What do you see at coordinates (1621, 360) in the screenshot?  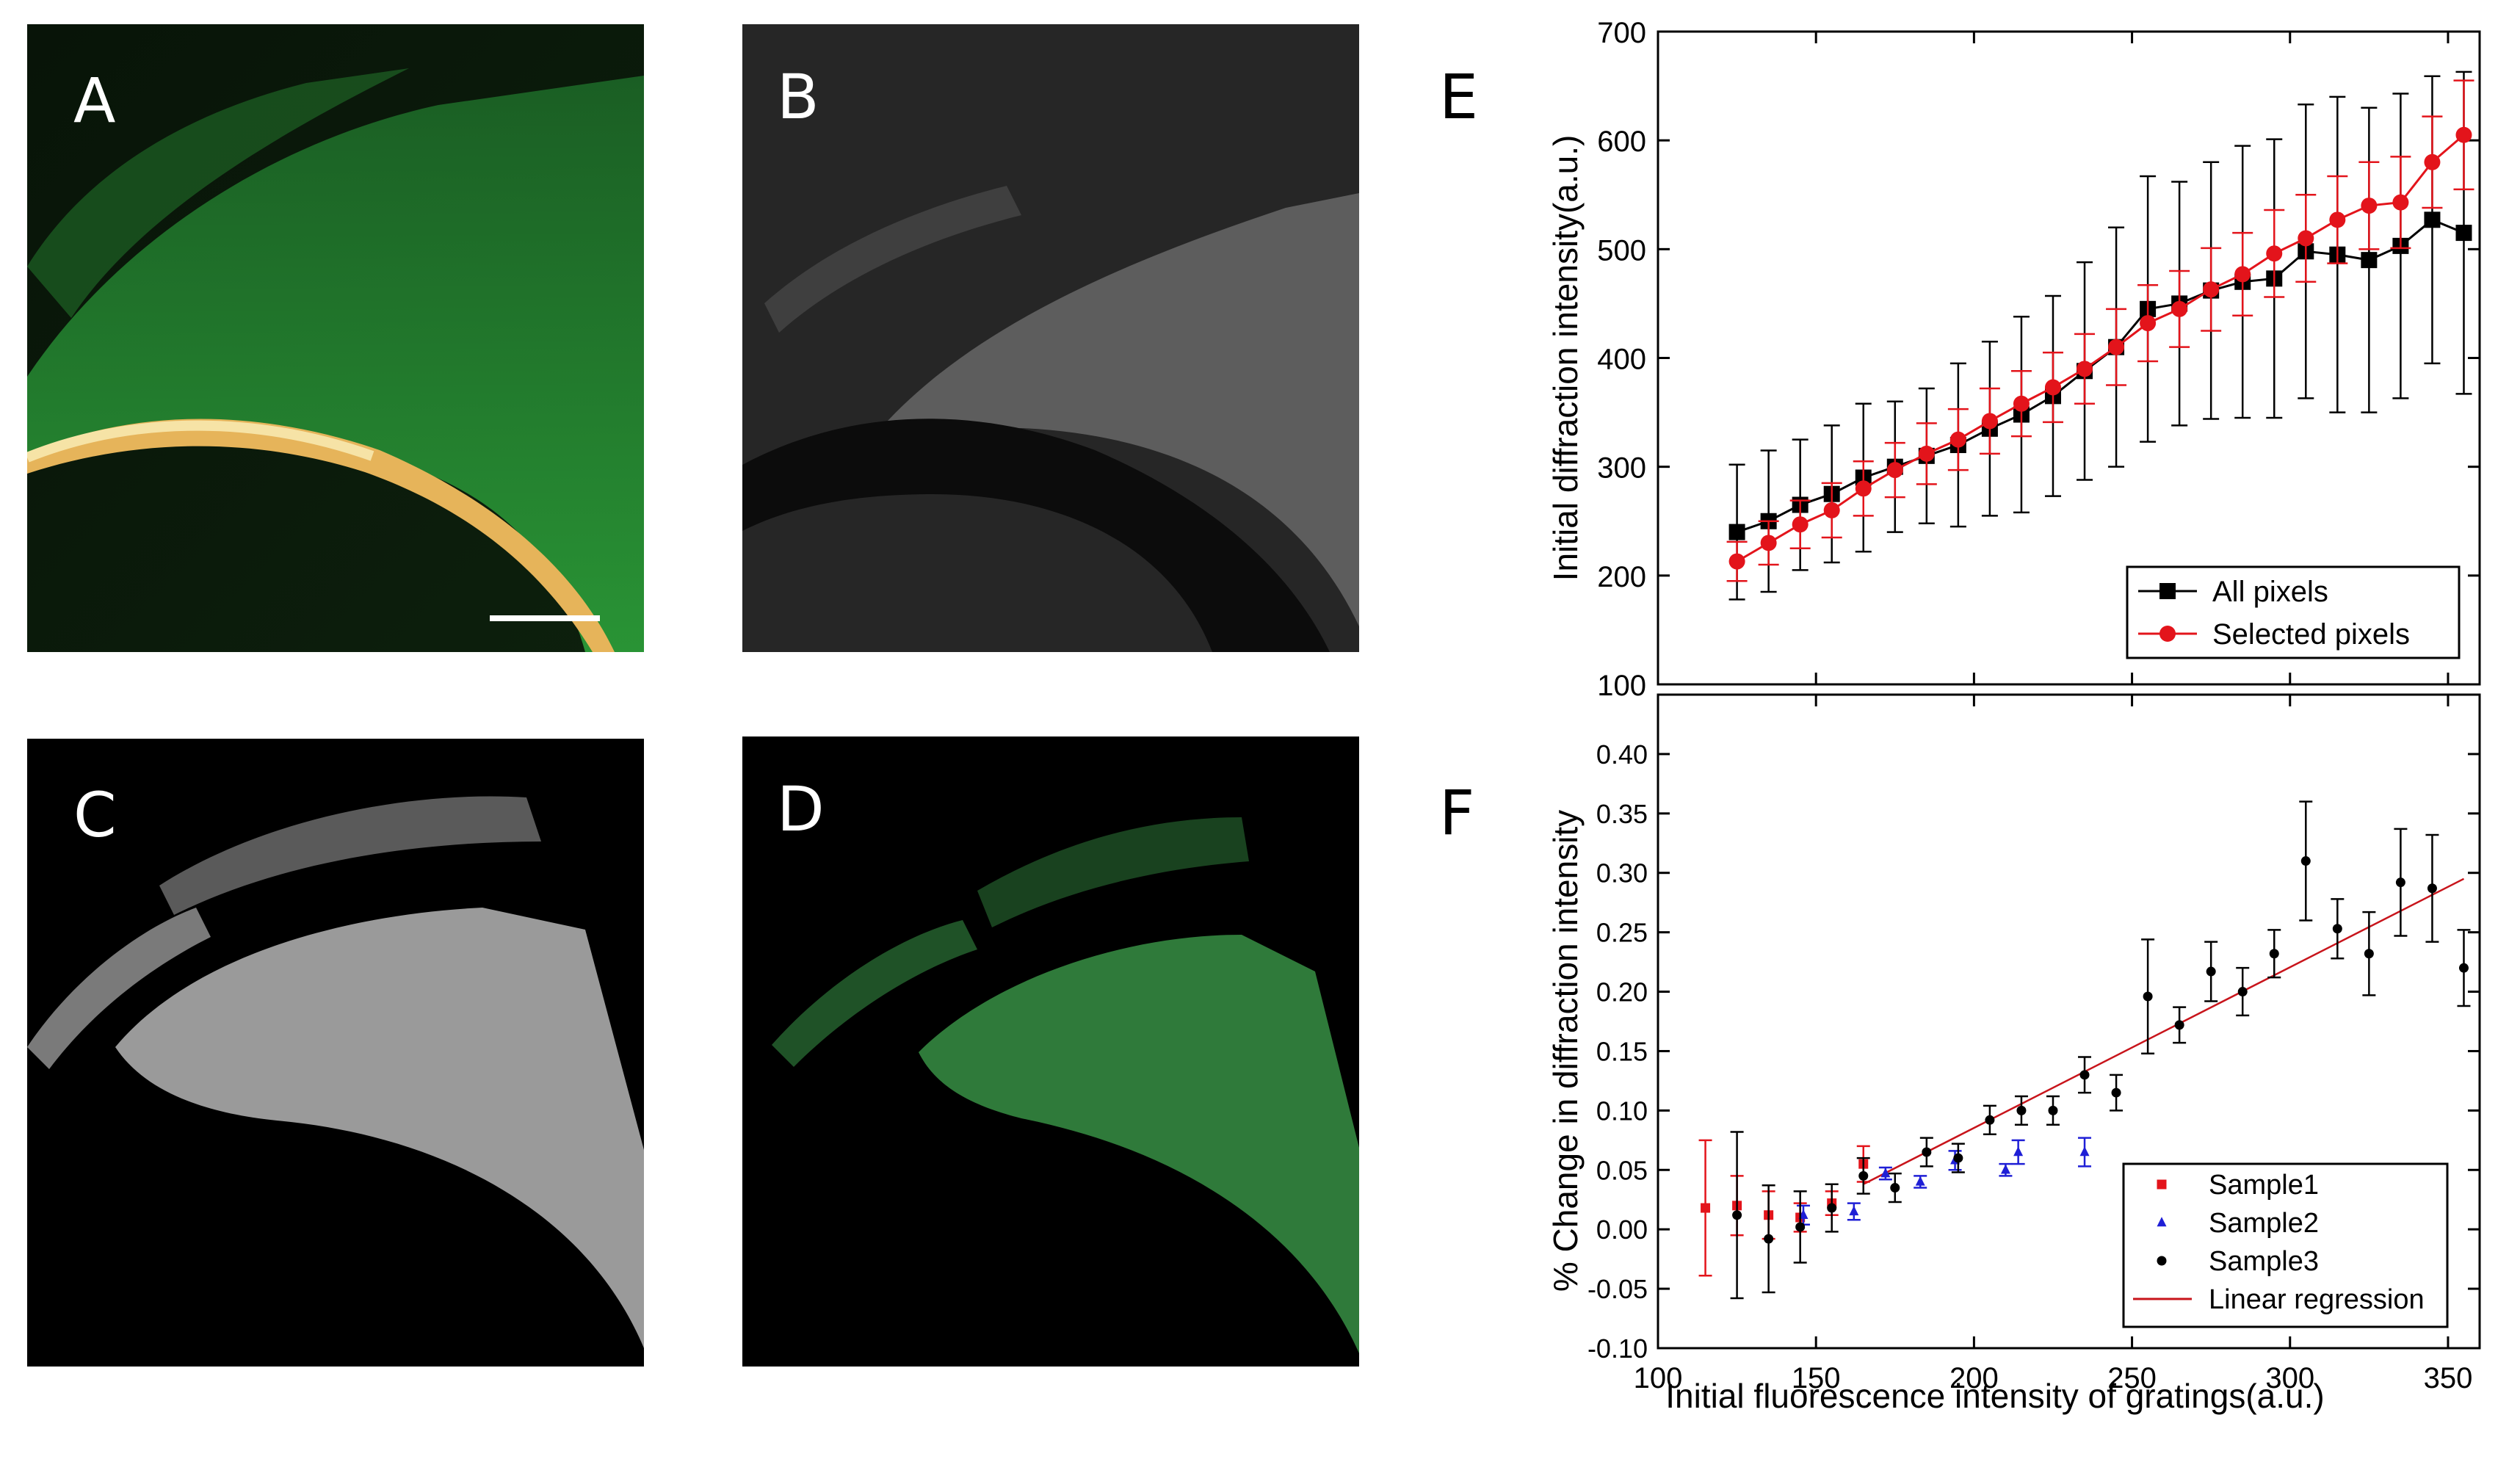 I see `chart-e-ytick-label: 400` at bounding box center [1621, 360].